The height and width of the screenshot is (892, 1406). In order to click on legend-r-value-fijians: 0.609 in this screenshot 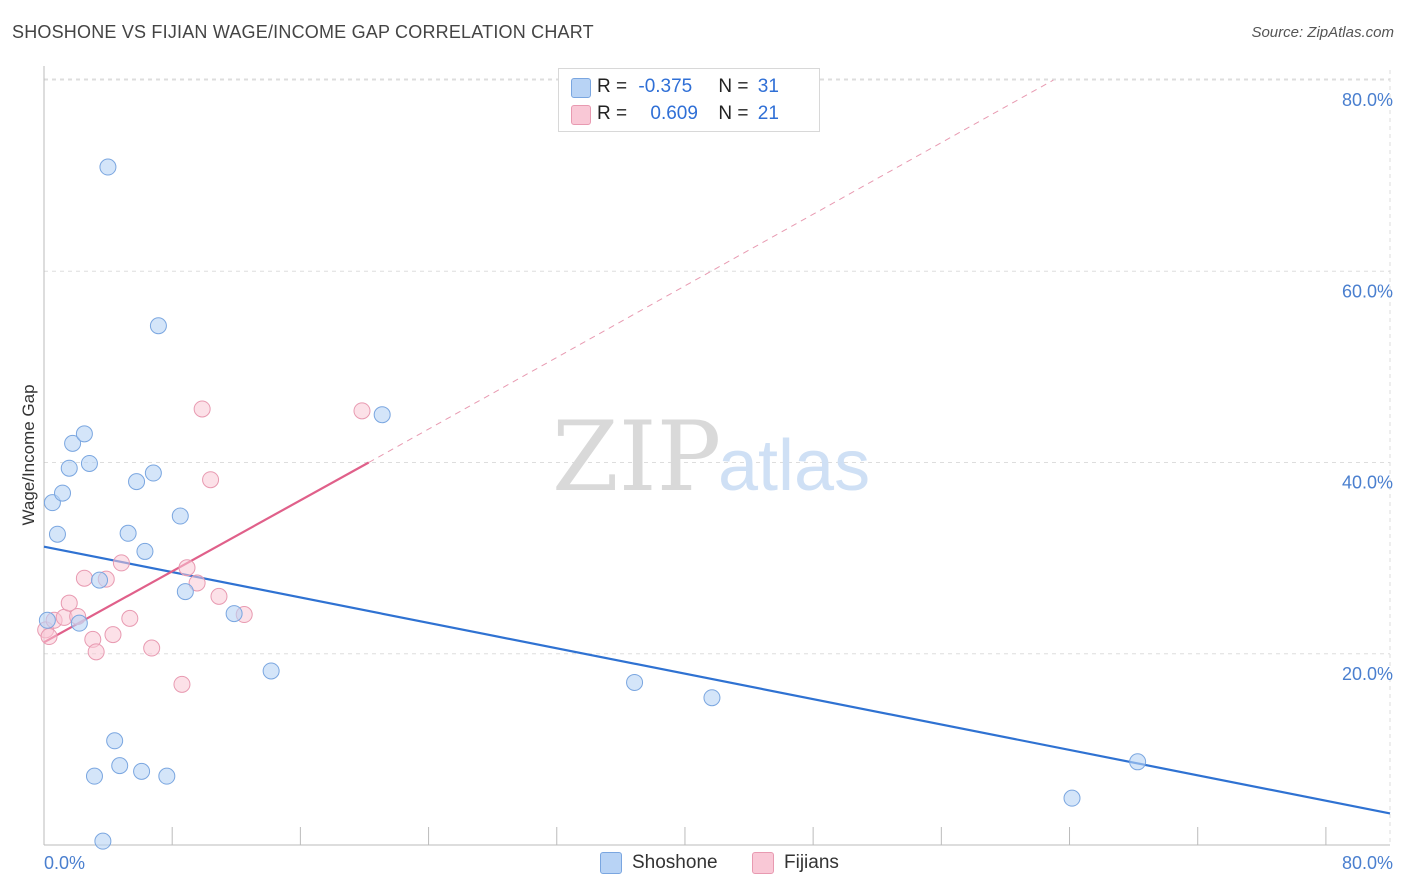, I will do `click(674, 113)`.